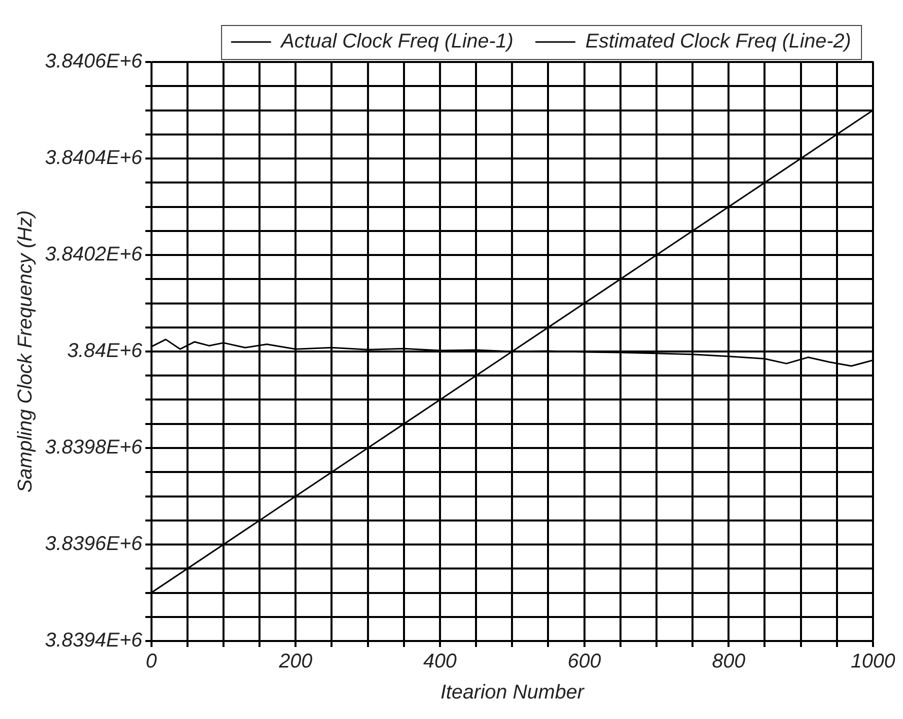  What do you see at coordinates (94, 61) in the screenshot?
I see `y-tick-label: 3.8406E+6` at bounding box center [94, 61].